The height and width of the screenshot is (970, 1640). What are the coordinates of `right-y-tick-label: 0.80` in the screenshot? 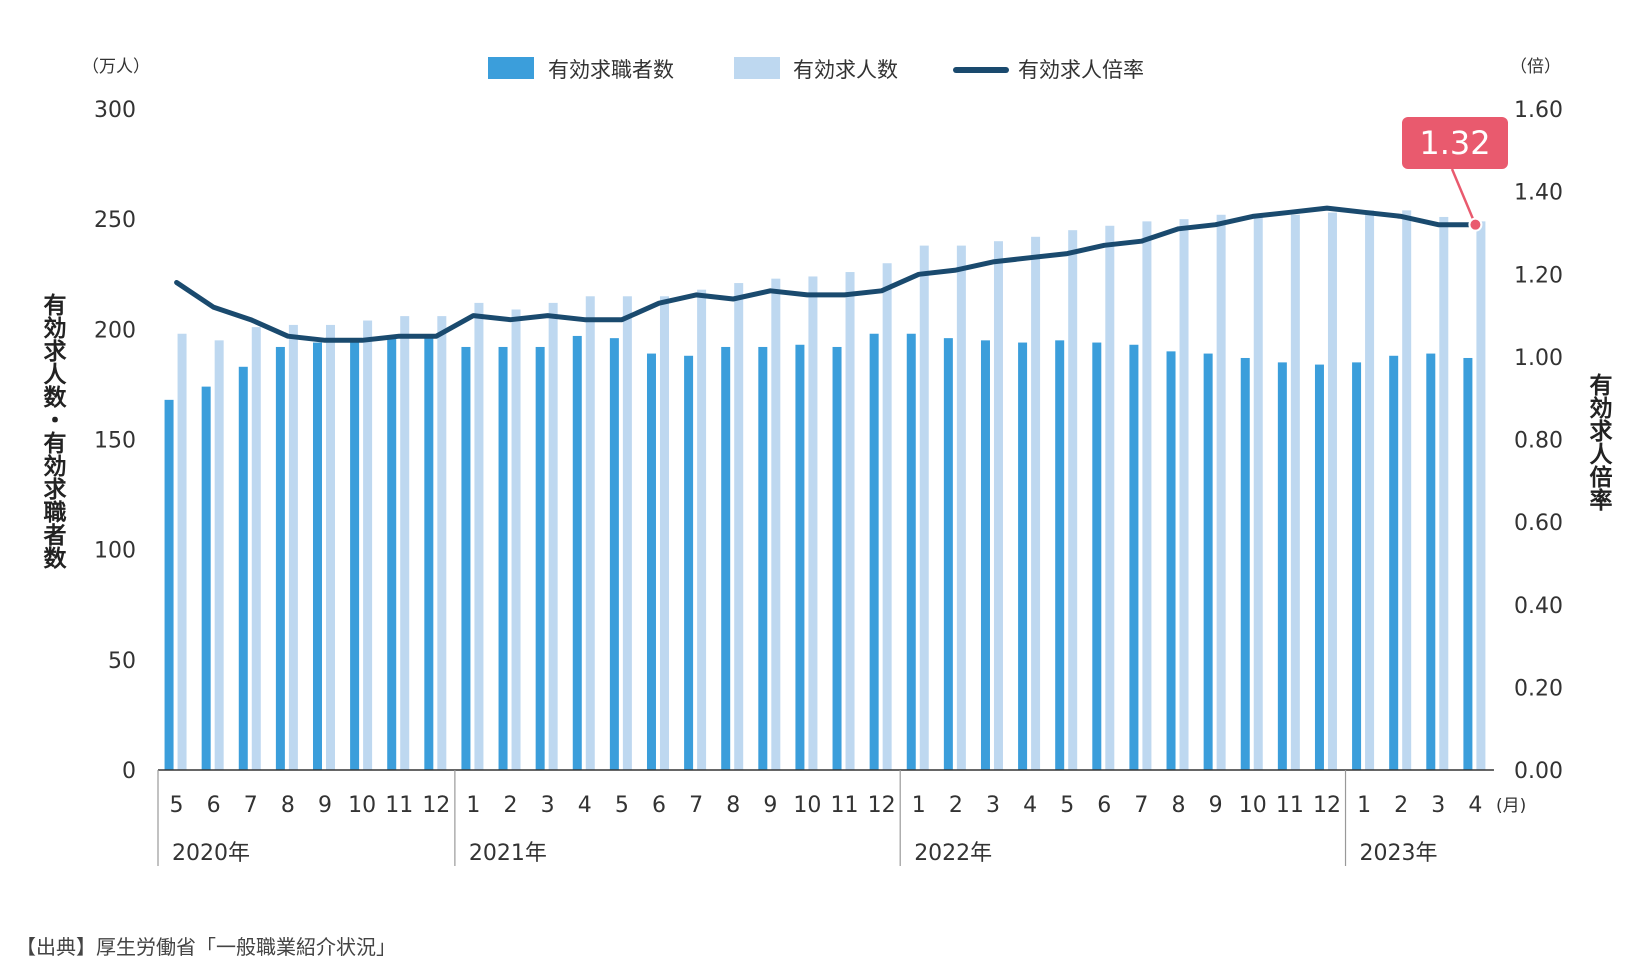 It's located at (1538, 441).